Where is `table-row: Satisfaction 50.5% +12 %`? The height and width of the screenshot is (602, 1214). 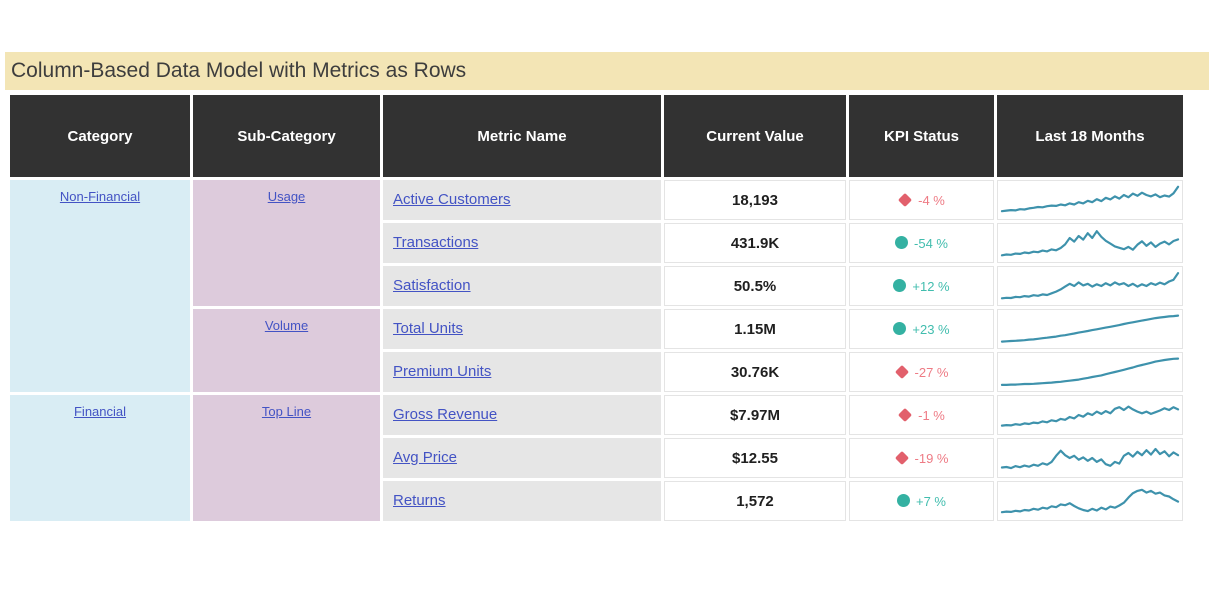 table-row: Satisfaction 50.5% +12 % is located at coordinates (596, 286).